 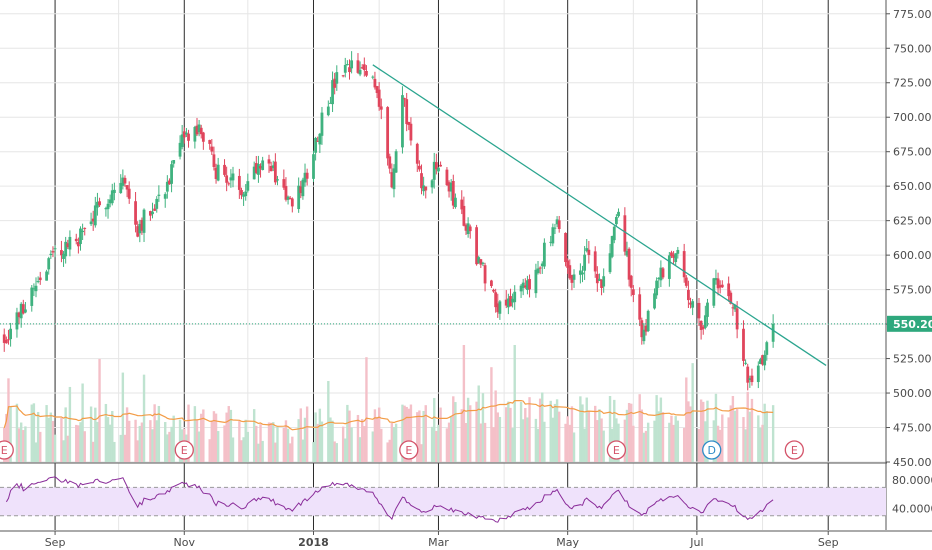 I want to click on time-axis: Sep Nov 2018 Mar May Jul Sep, so click(x=466, y=539).